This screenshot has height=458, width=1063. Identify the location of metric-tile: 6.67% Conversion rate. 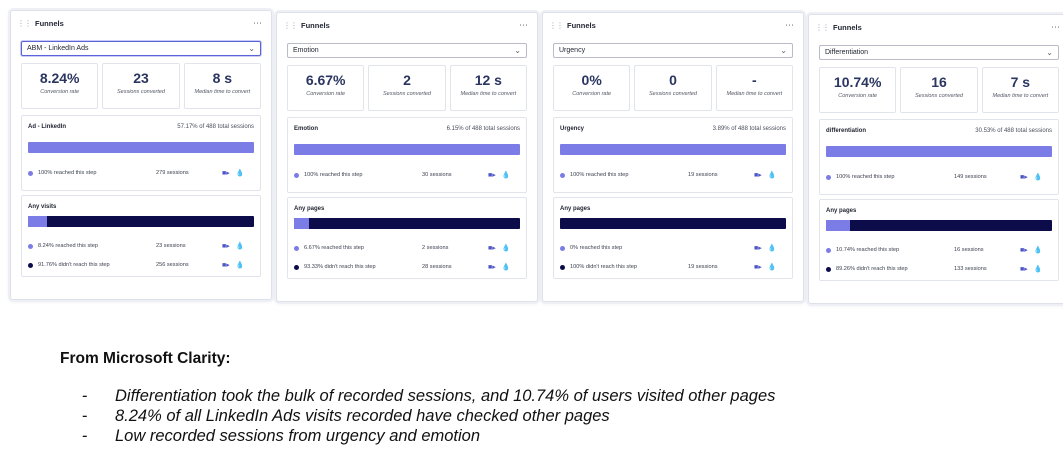
(326, 88).